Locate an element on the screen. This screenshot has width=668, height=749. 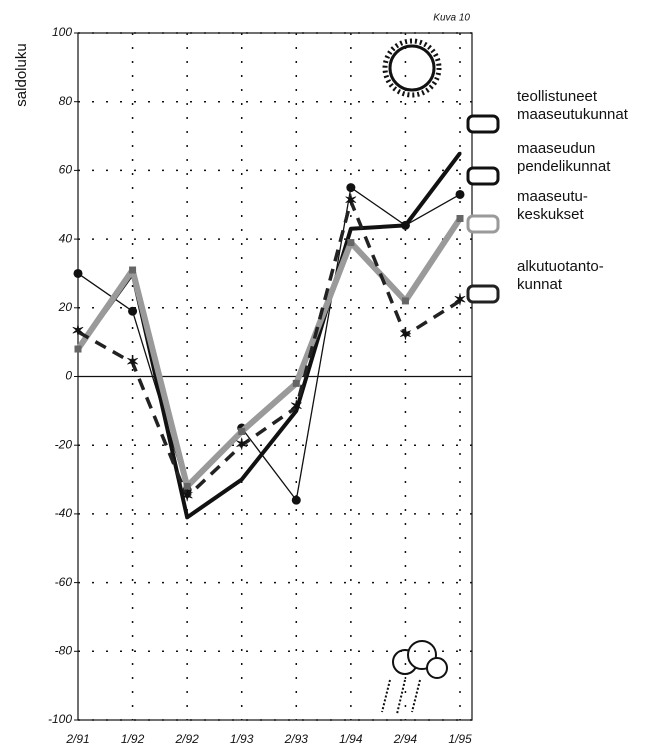
cloud-icon is located at coordinates (414, 677).